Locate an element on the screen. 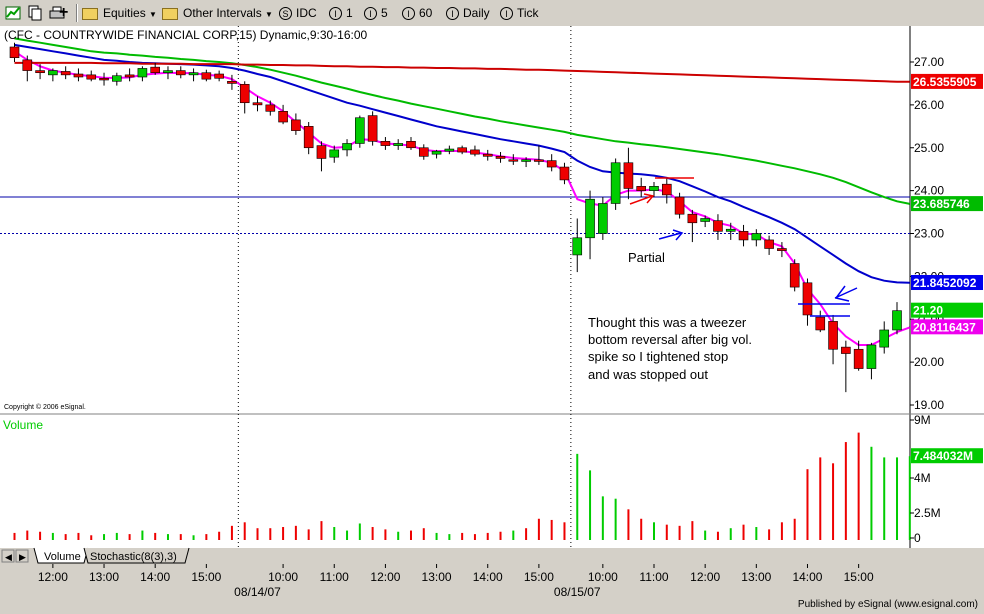  publisher-text: Published by eSignal (www.esignal.com) is located at coordinates (887, 604).